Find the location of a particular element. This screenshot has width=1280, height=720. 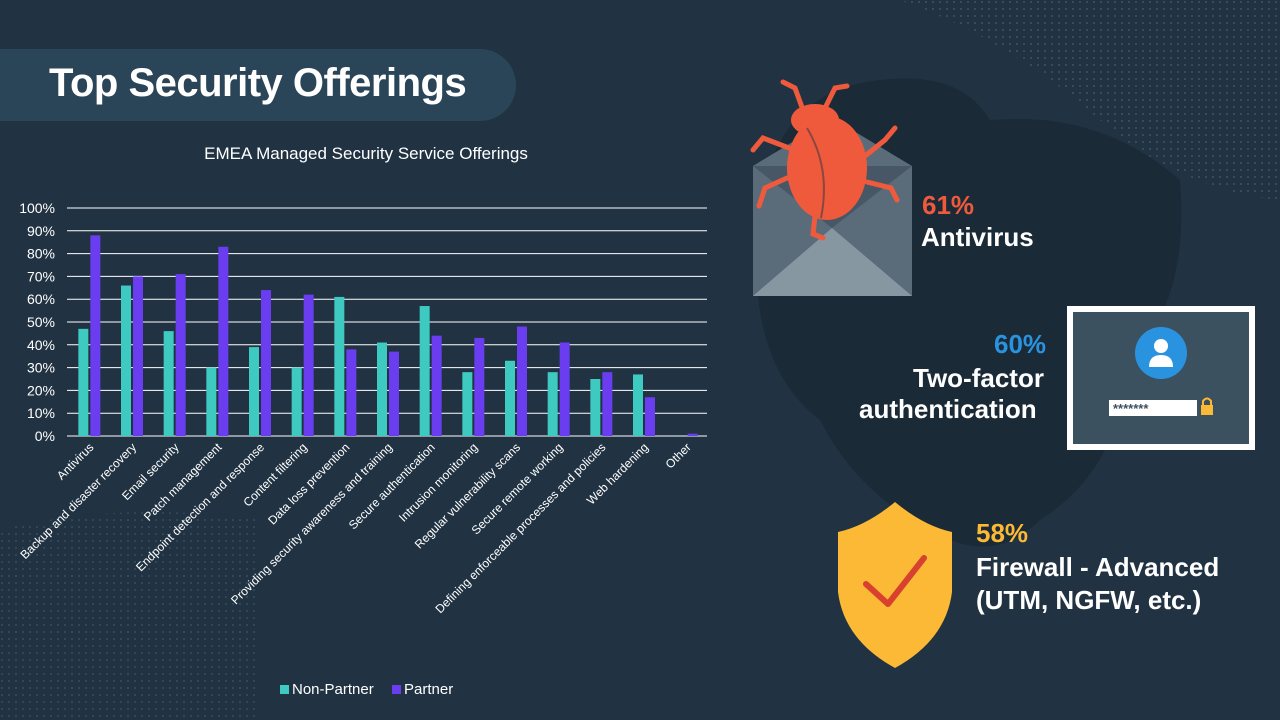

y-tick-label: 60% is located at coordinates (41, 299).